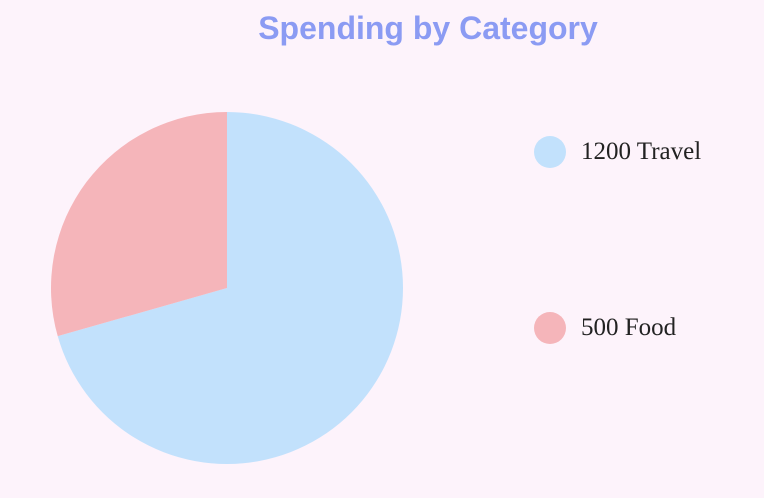 This screenshot has width=764, height=498. What do you see at coordinates (139, 224) in the screenshot?
I see `pie-slice-food` at bounding box center [139, 224].